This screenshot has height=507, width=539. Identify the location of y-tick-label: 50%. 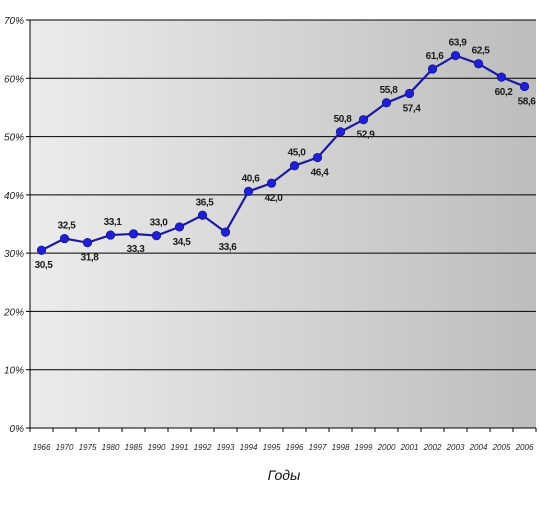
(14, 138).